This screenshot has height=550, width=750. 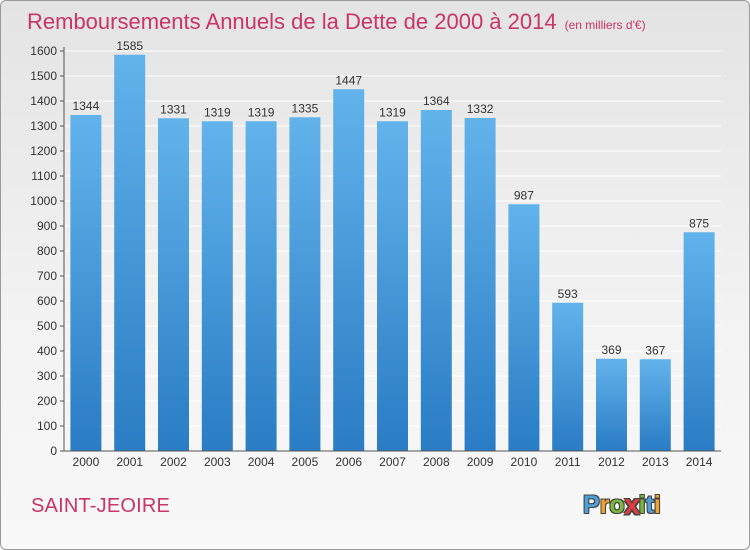 I want to click on y-tick-label: 900, so click(x=47, y=226).